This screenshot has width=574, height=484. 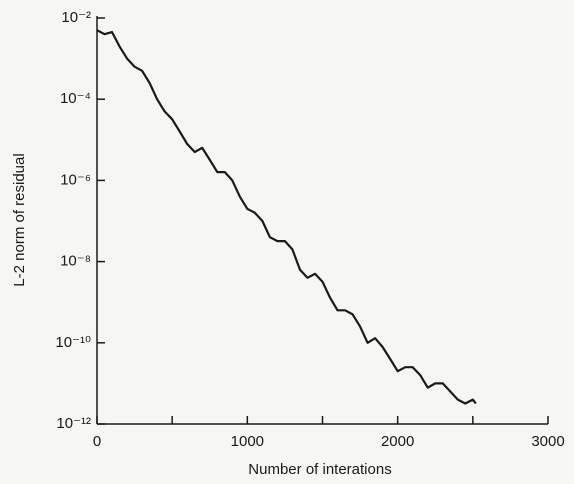 What do you see at coordinates (76, 17) in the screenshot?
I see `y-tick-label: 10⁻²` at bounding box center [76, 17].